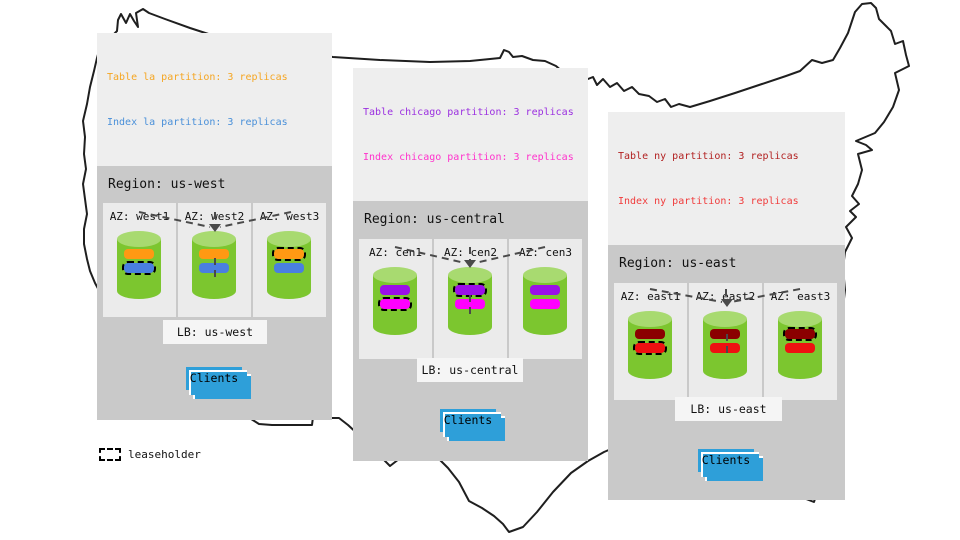  I want to click on az-box-east3: AZ: east3, so click(800, 341).